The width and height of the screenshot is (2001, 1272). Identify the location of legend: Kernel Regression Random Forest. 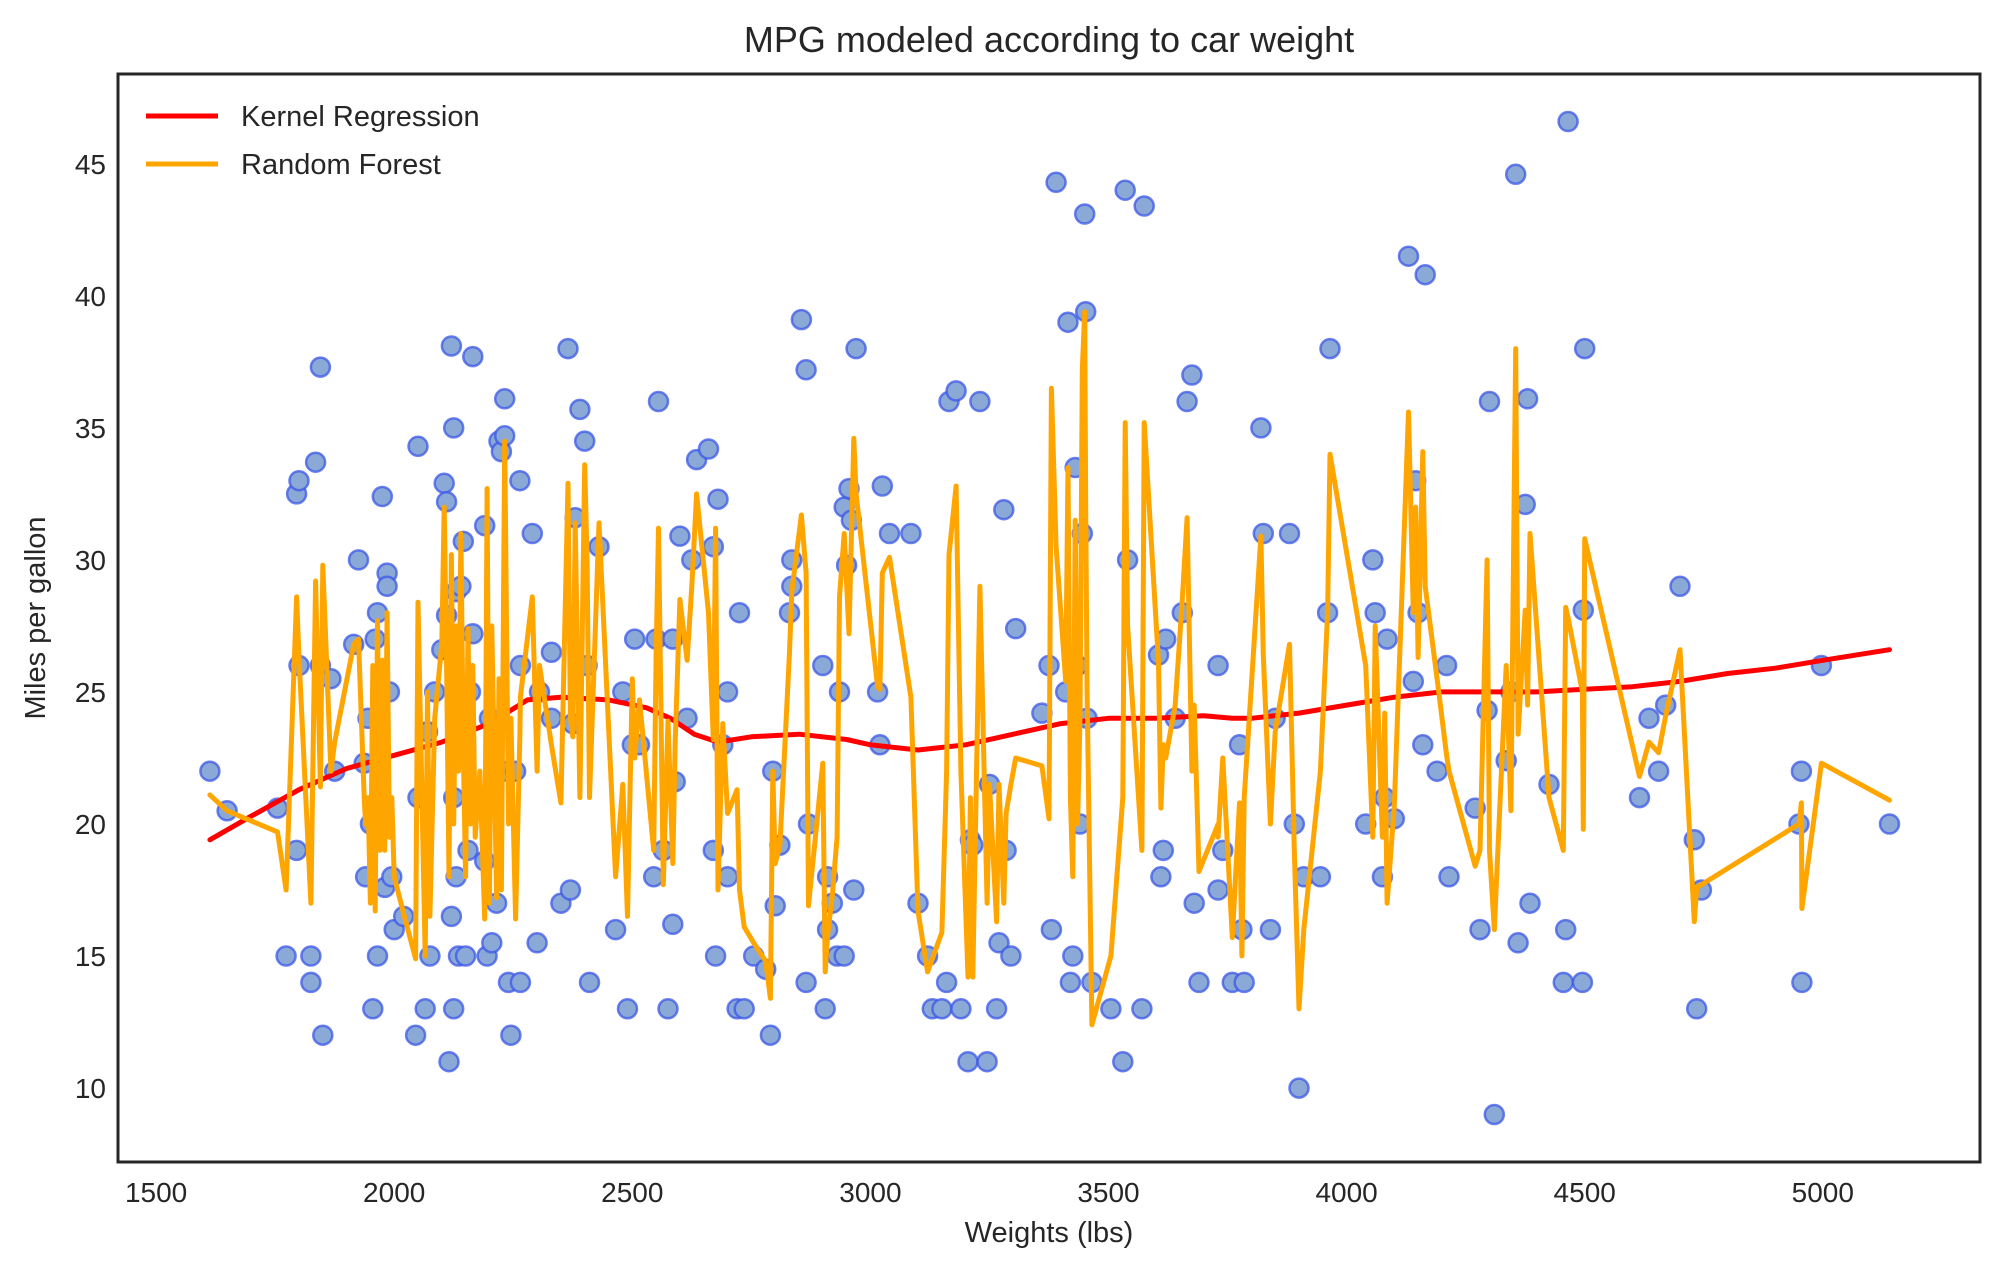
(313, 141).